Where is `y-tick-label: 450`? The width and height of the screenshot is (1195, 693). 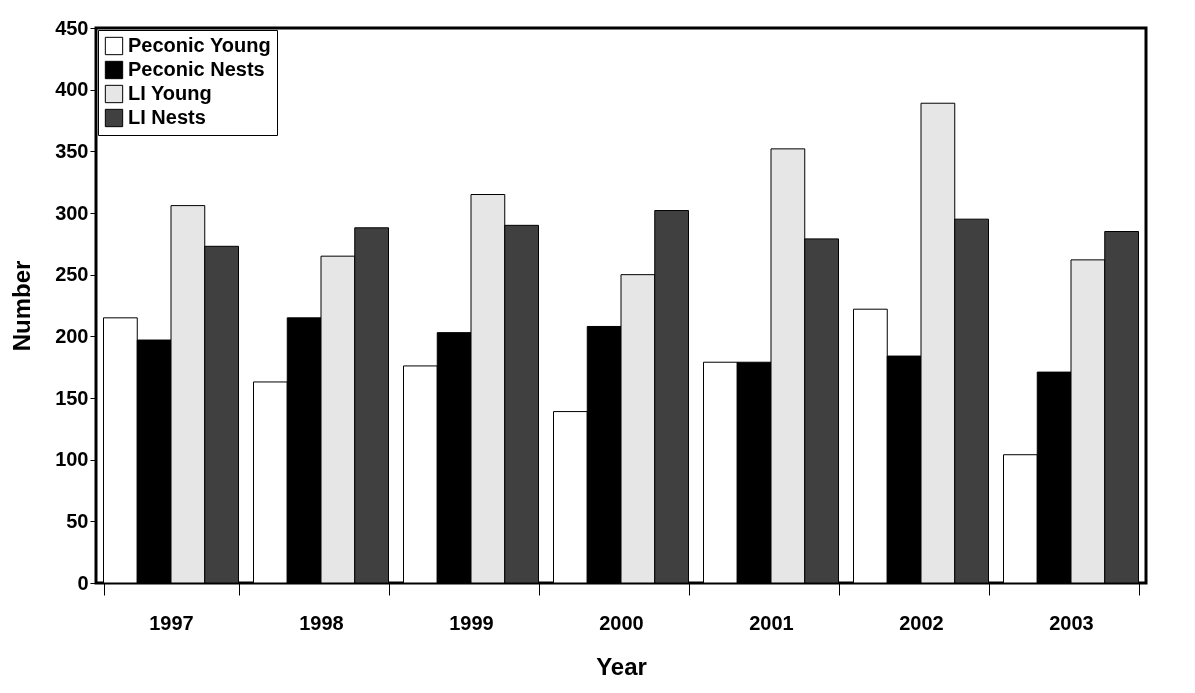 y-tick-label: 450 is located at coordinates (72, 27).